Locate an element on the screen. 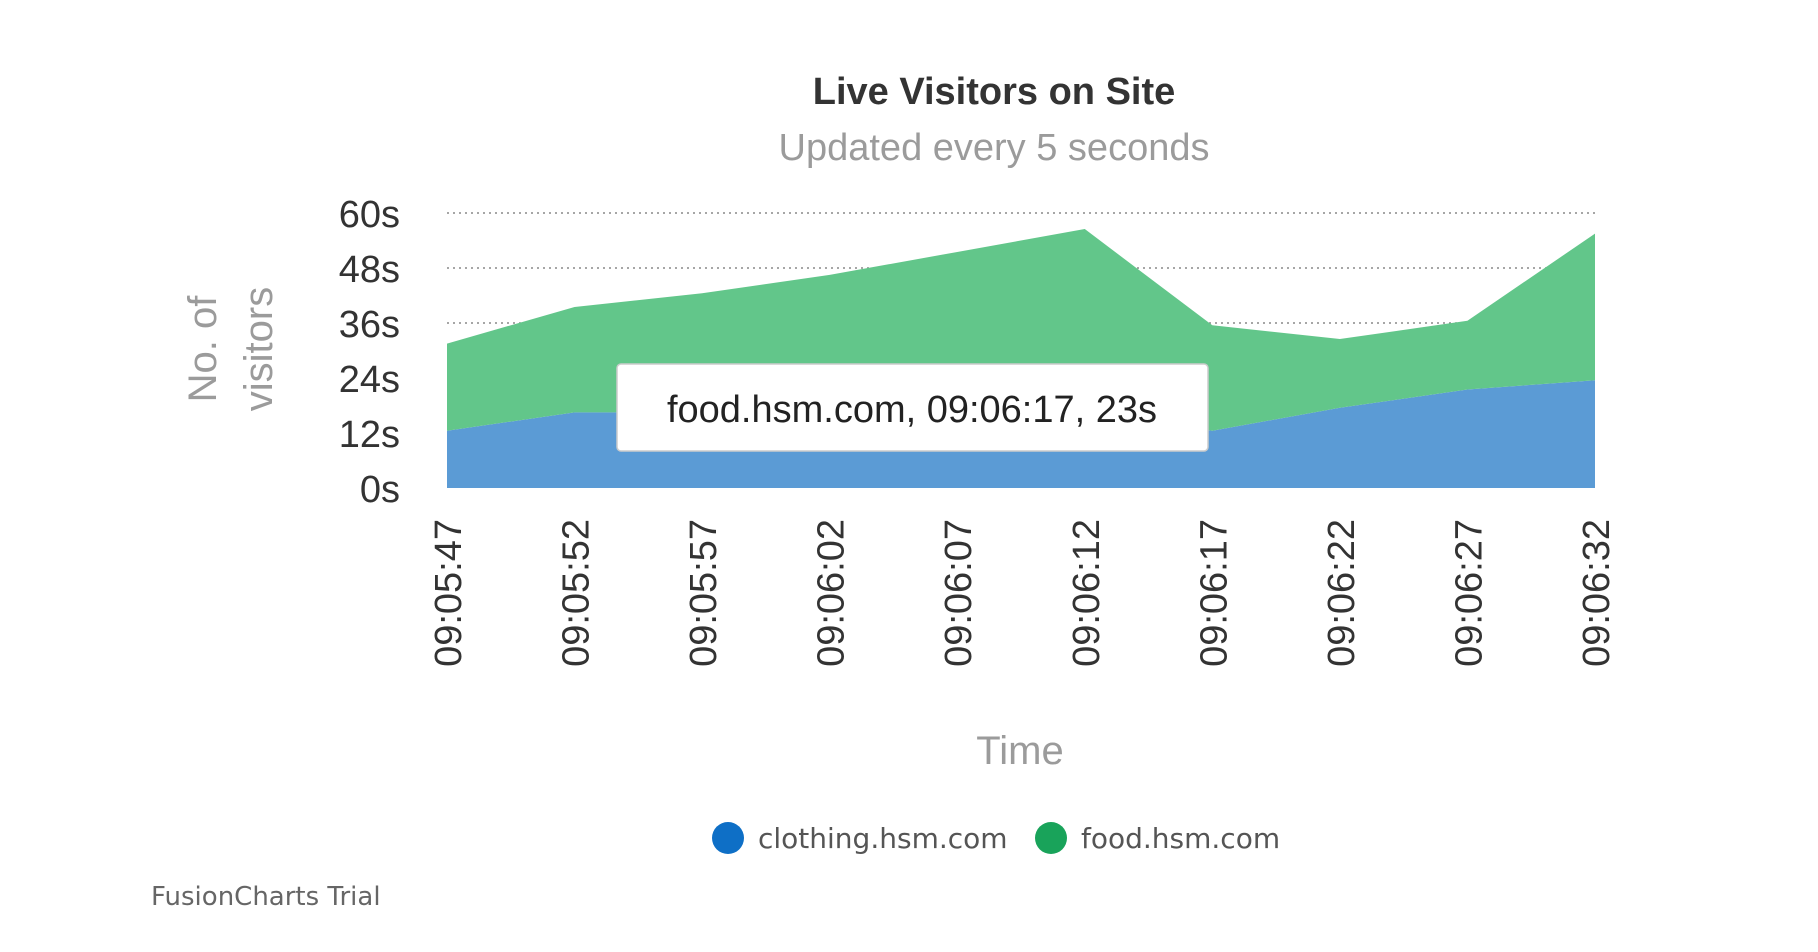 The width and height of the screenshot is (1818, 952). y-tick-label: 48s is located at coordinates (369, 270).